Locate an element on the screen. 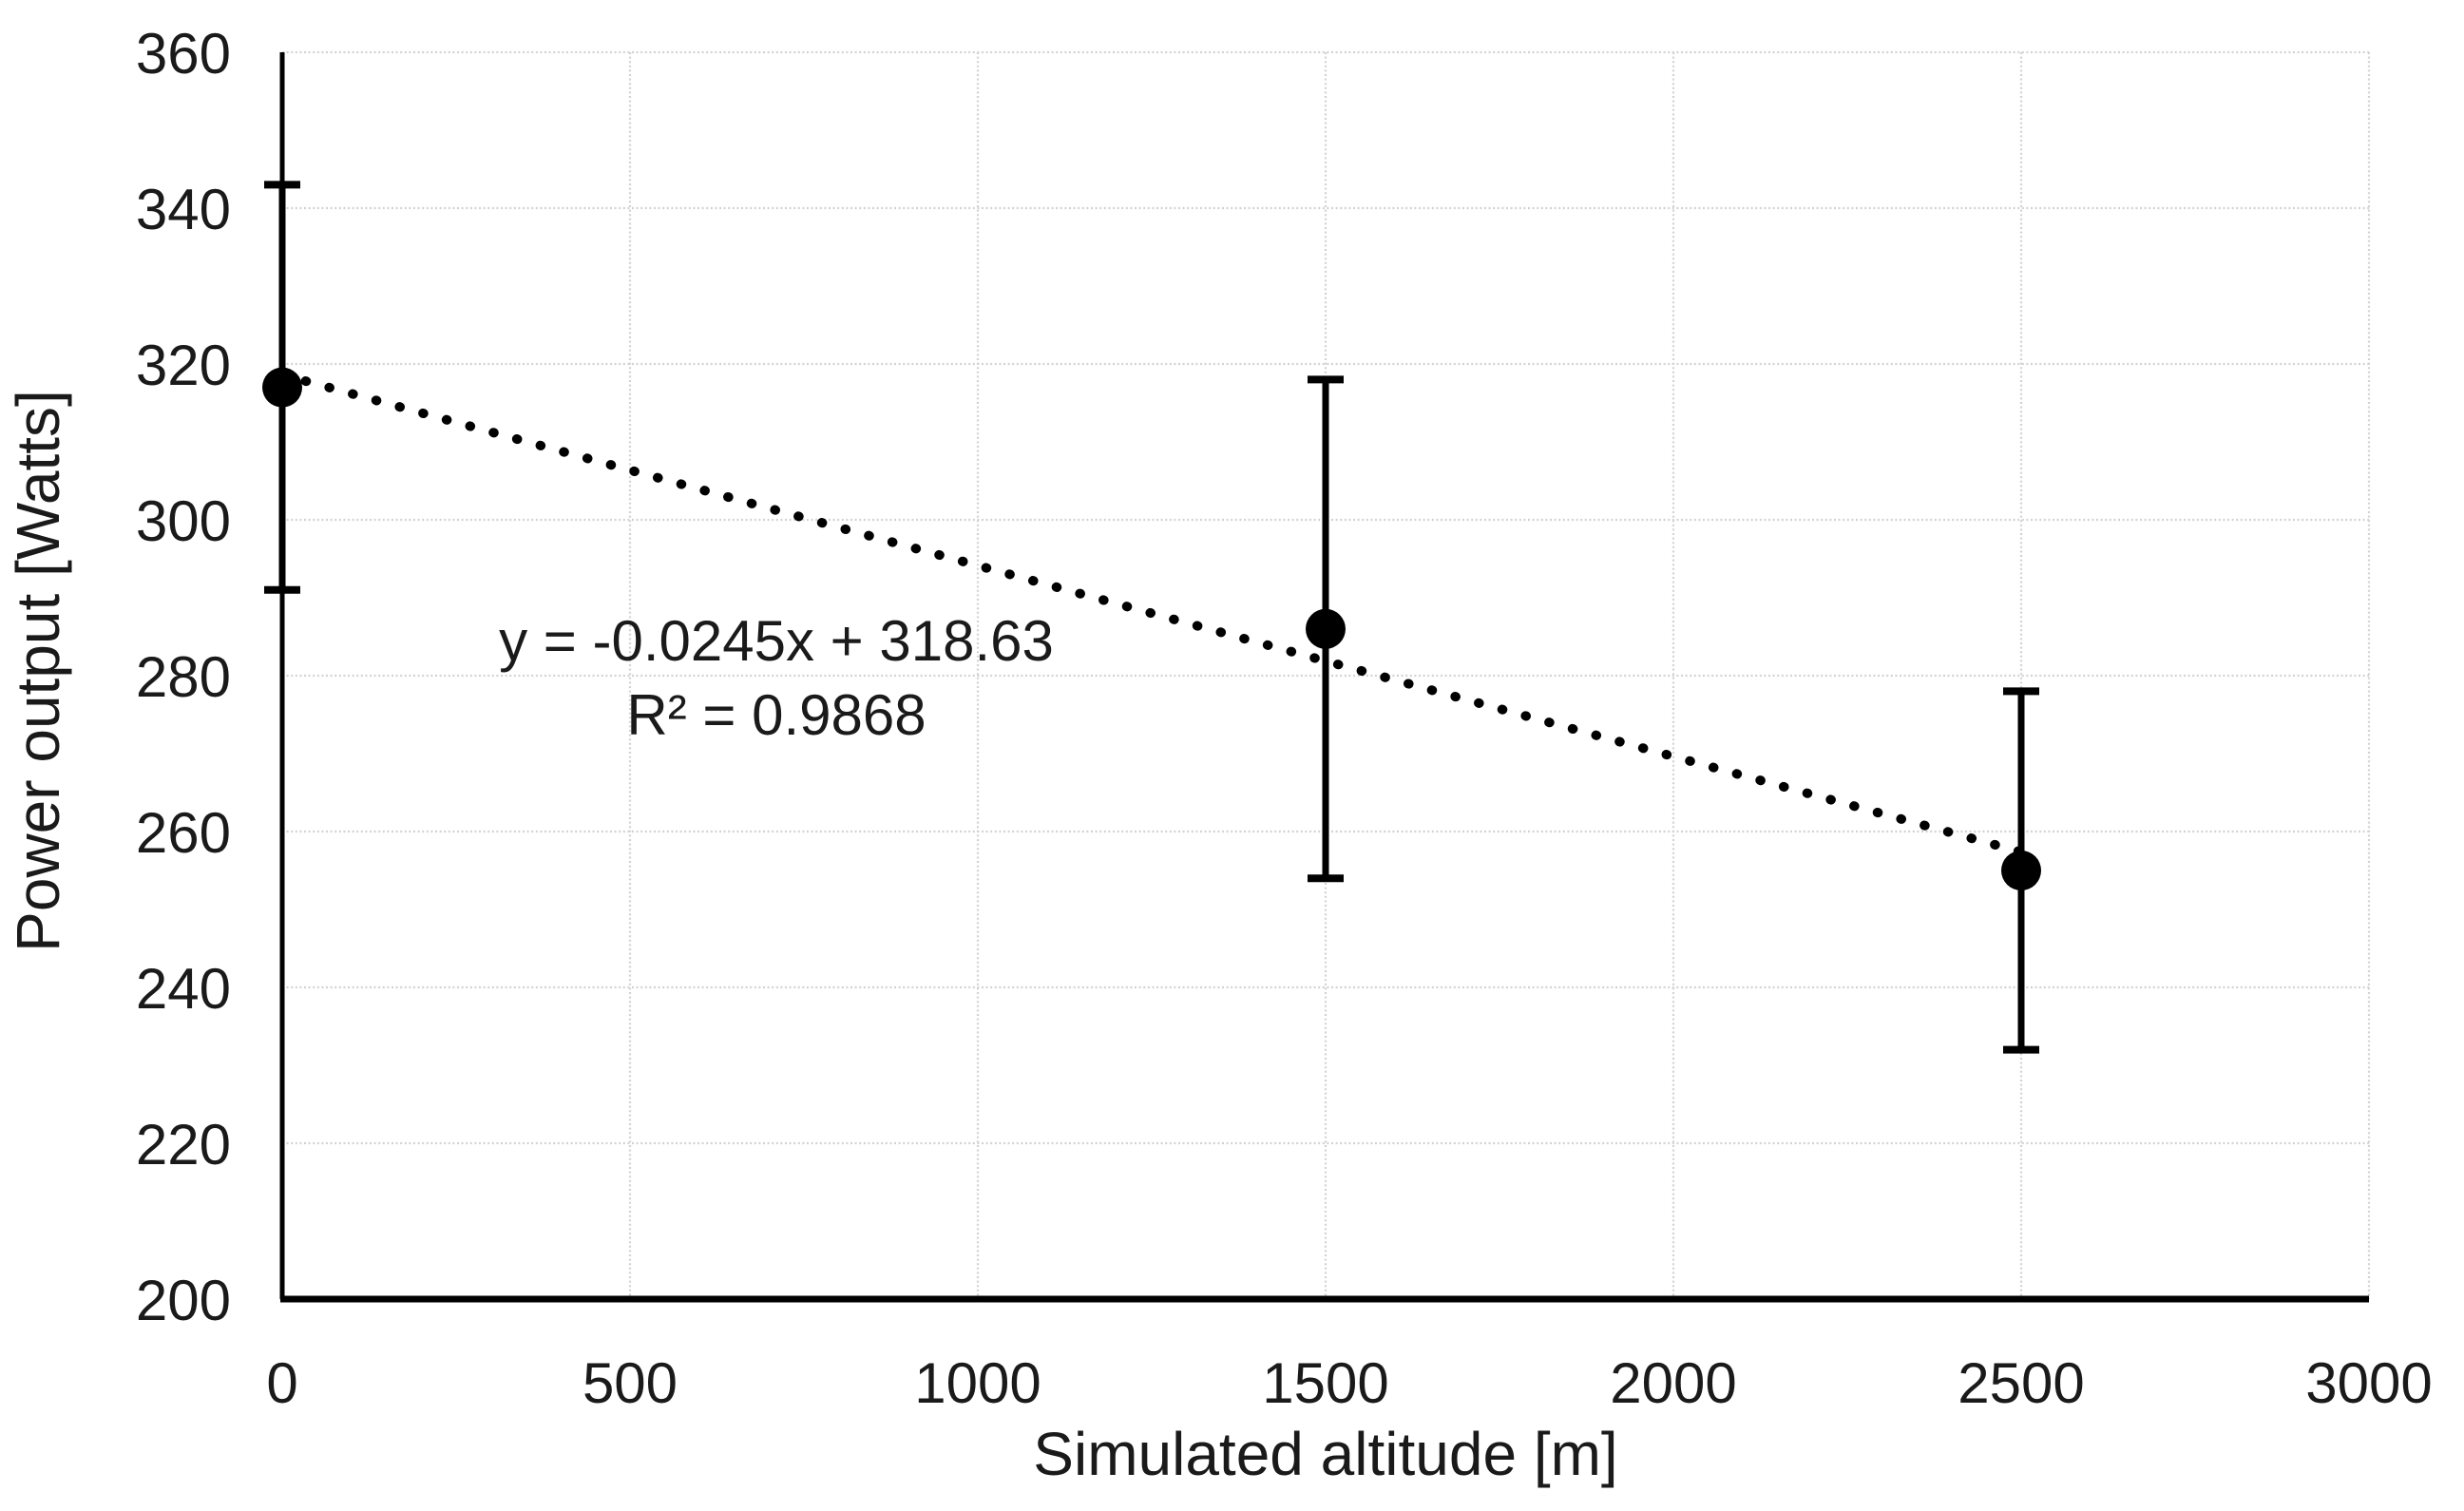 This screenshot has width=2464, height=1511. x-tick-label: 0 is located at coordinates (281, 1383).